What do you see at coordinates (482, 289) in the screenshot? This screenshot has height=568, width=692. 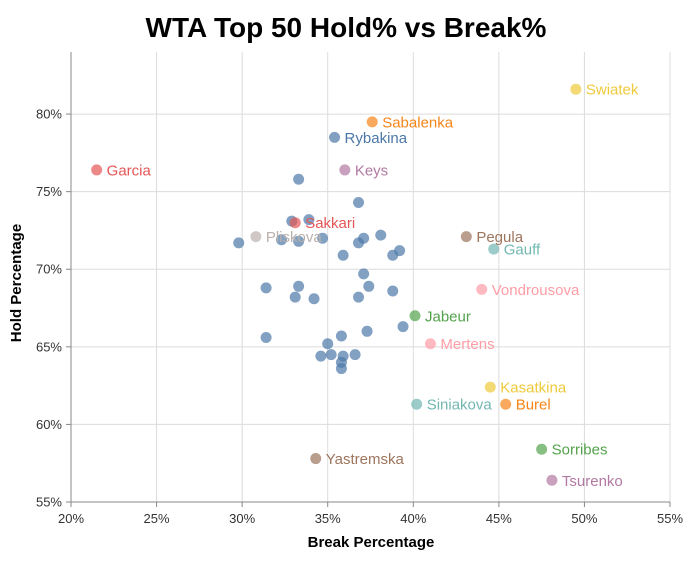 I see `point-vondrousova` at bounding box center [482, 289].